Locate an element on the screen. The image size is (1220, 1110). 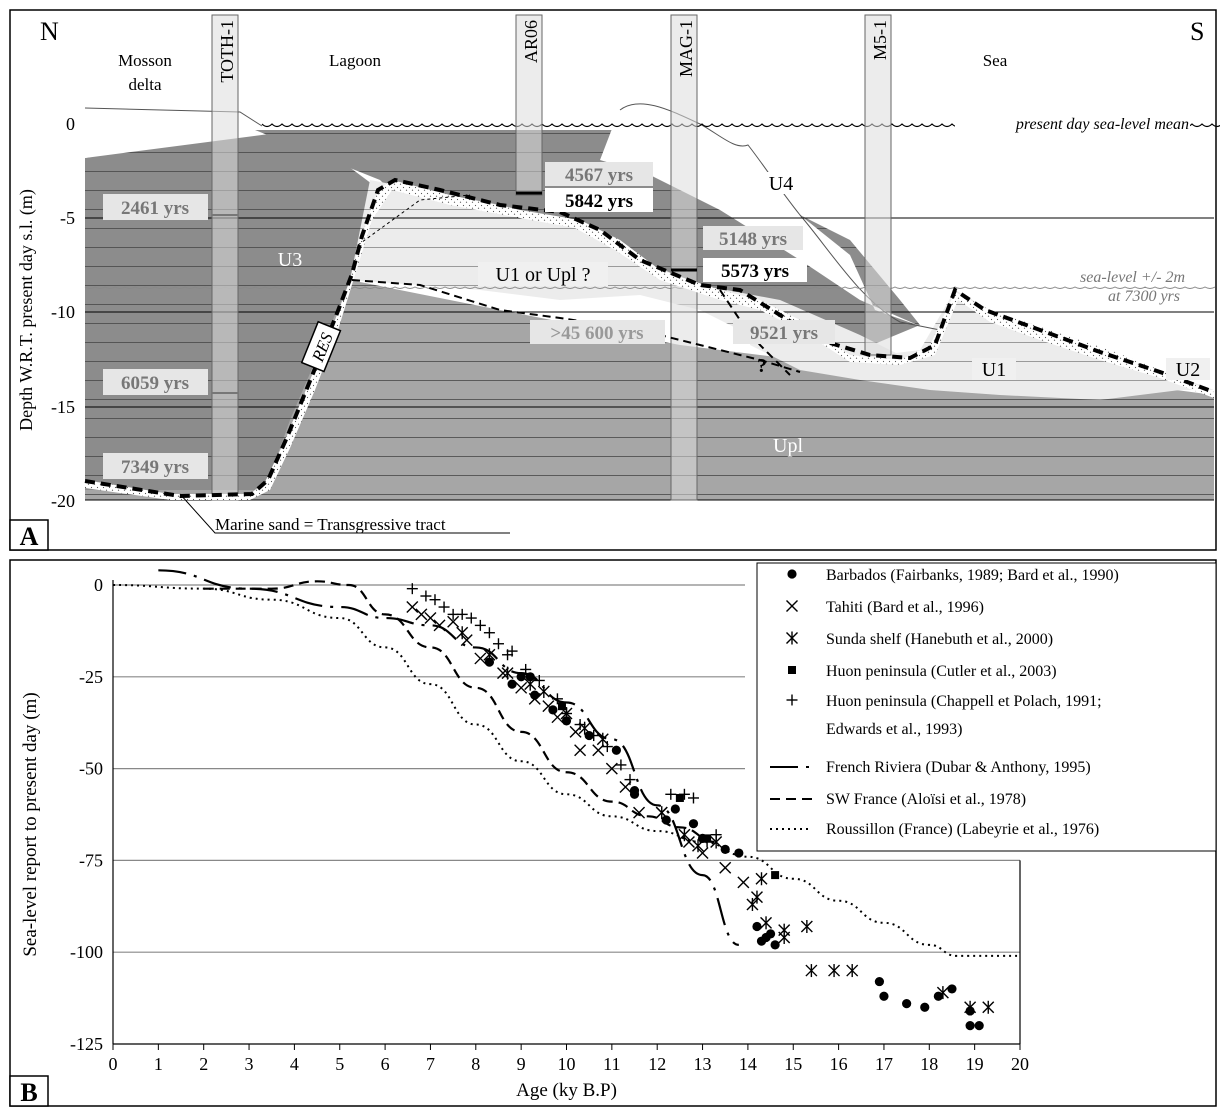
age-5148: 5148 yrs is located at coordinates (753, 239).